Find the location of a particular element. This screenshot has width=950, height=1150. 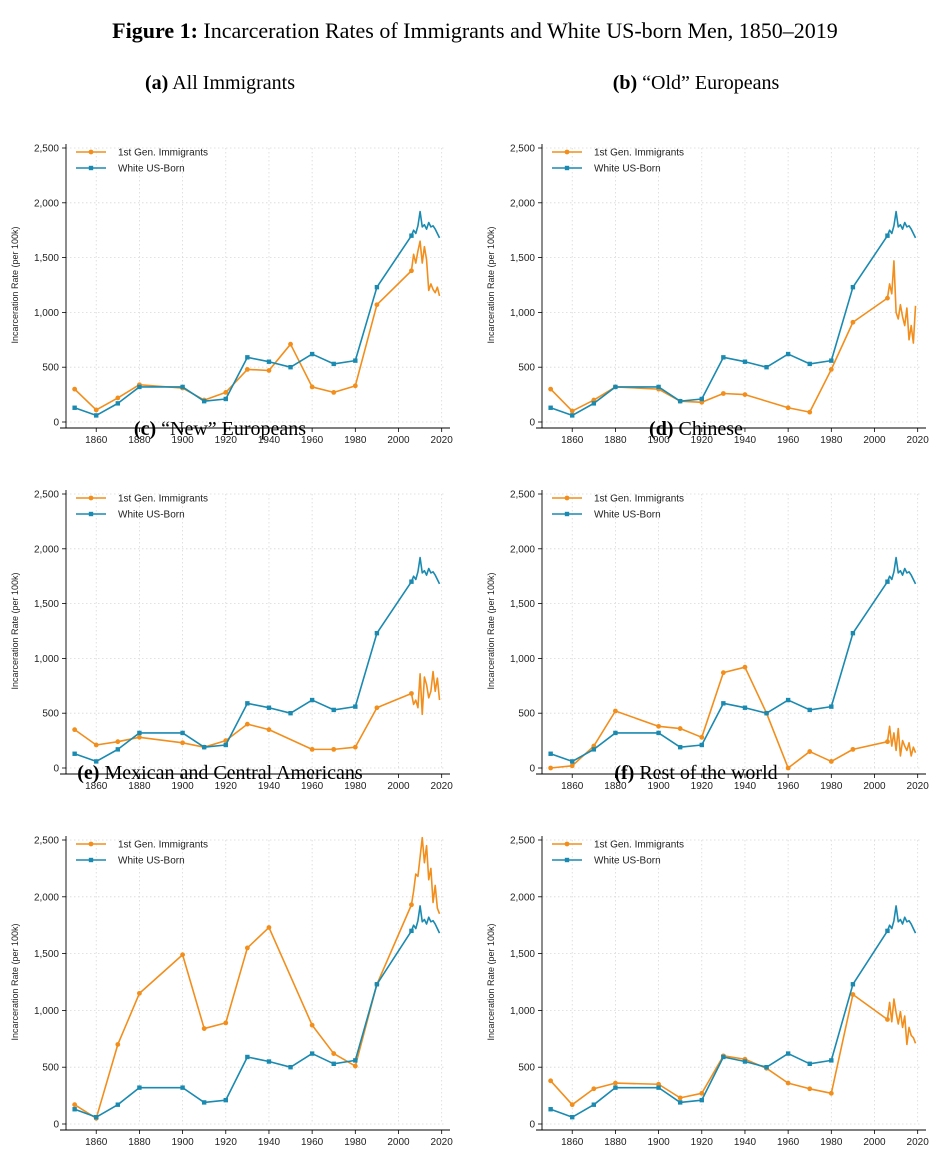

y-tick-label: 2,500 is located at coordinates (46, 149).